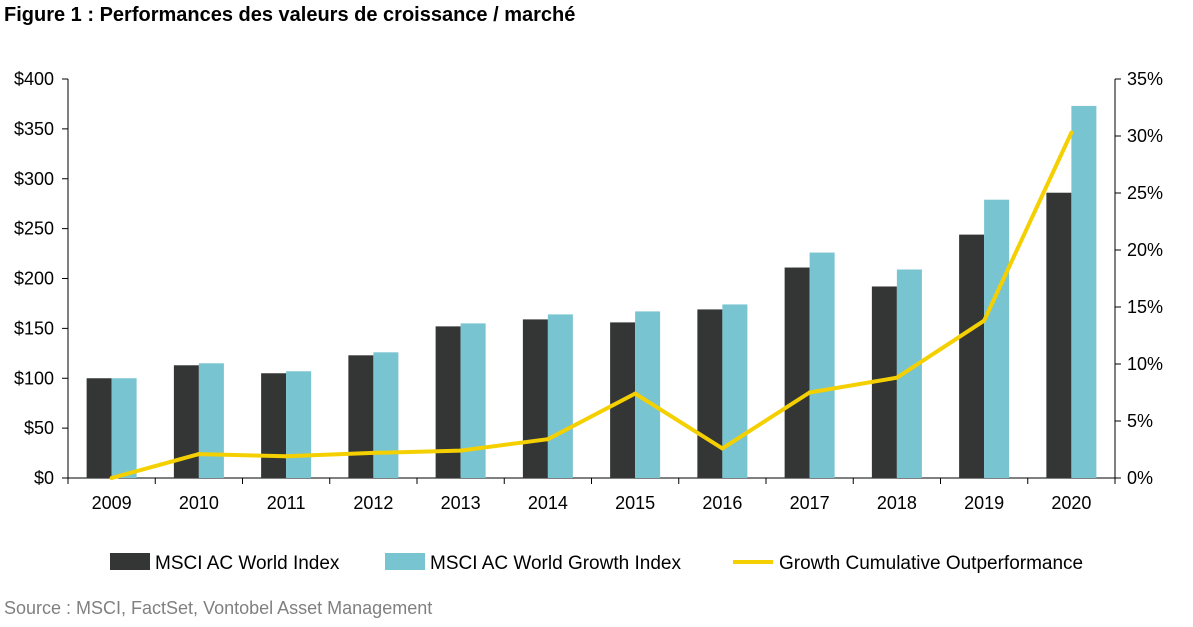  What do you see at coordinates (822, 365) in the screenshot?
I see `bar-msci-ac-world-growth-2017` at bounding box center [822, 365].